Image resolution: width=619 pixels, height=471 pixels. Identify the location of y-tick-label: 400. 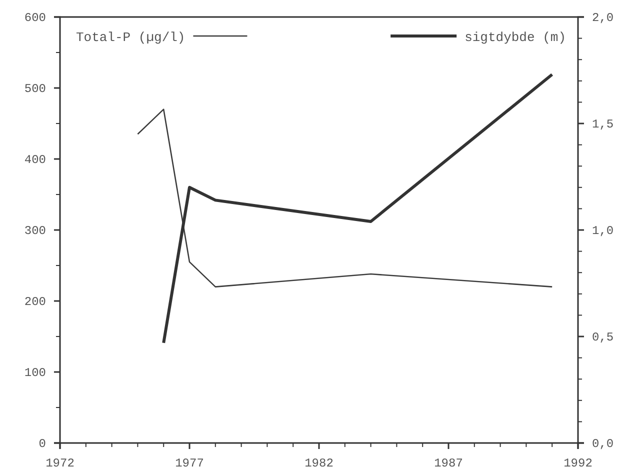
(35, 159).